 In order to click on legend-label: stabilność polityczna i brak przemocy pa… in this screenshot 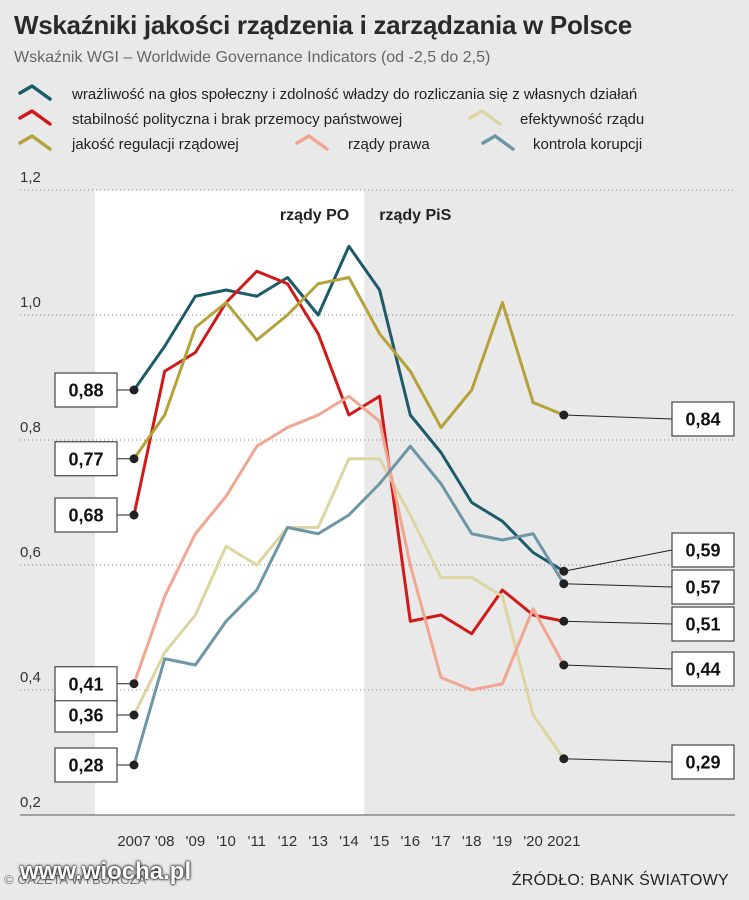, I will do `click(237, 119)`.